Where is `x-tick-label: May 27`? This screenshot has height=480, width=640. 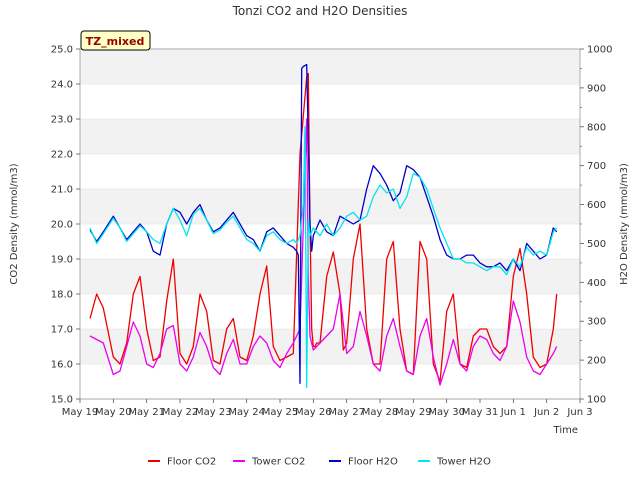
x-tick-label: May 27 is located at coordinates (346, 412).